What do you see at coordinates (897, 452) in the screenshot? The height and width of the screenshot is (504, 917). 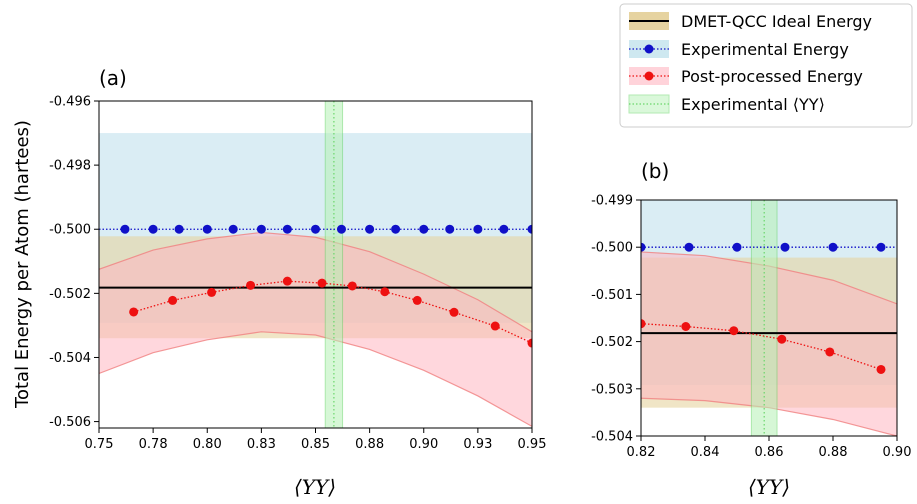 I see `panel-b-xtick-label: 0.90` at bounding box center [897, 452].